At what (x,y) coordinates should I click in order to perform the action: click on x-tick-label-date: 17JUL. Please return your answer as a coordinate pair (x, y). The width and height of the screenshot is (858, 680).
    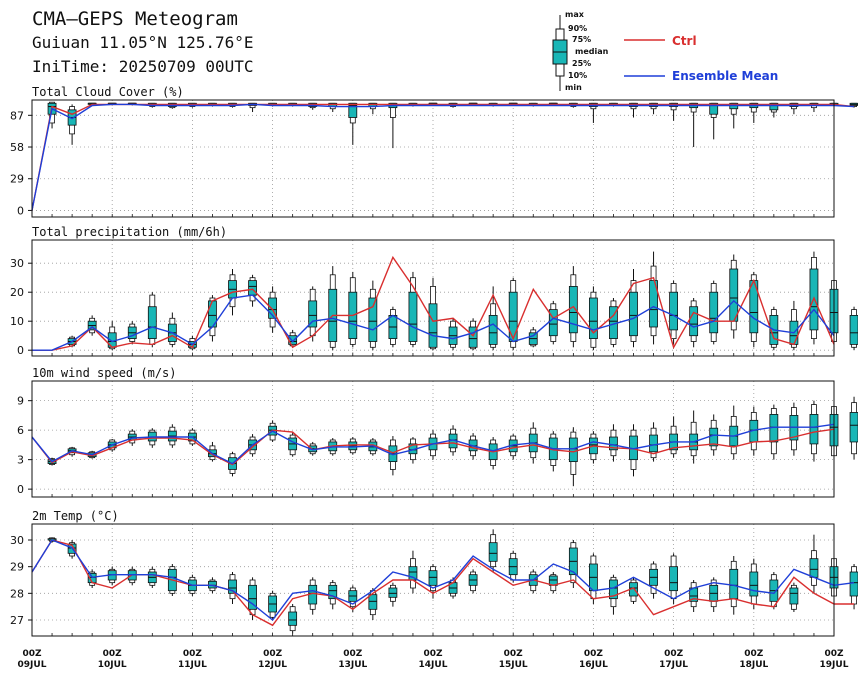
    Looking at the image, I should click on (673, 665).